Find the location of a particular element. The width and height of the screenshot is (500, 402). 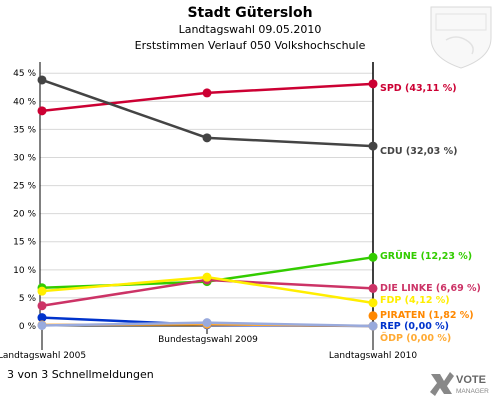

data-point-REP is located at coordinates (42, 318).